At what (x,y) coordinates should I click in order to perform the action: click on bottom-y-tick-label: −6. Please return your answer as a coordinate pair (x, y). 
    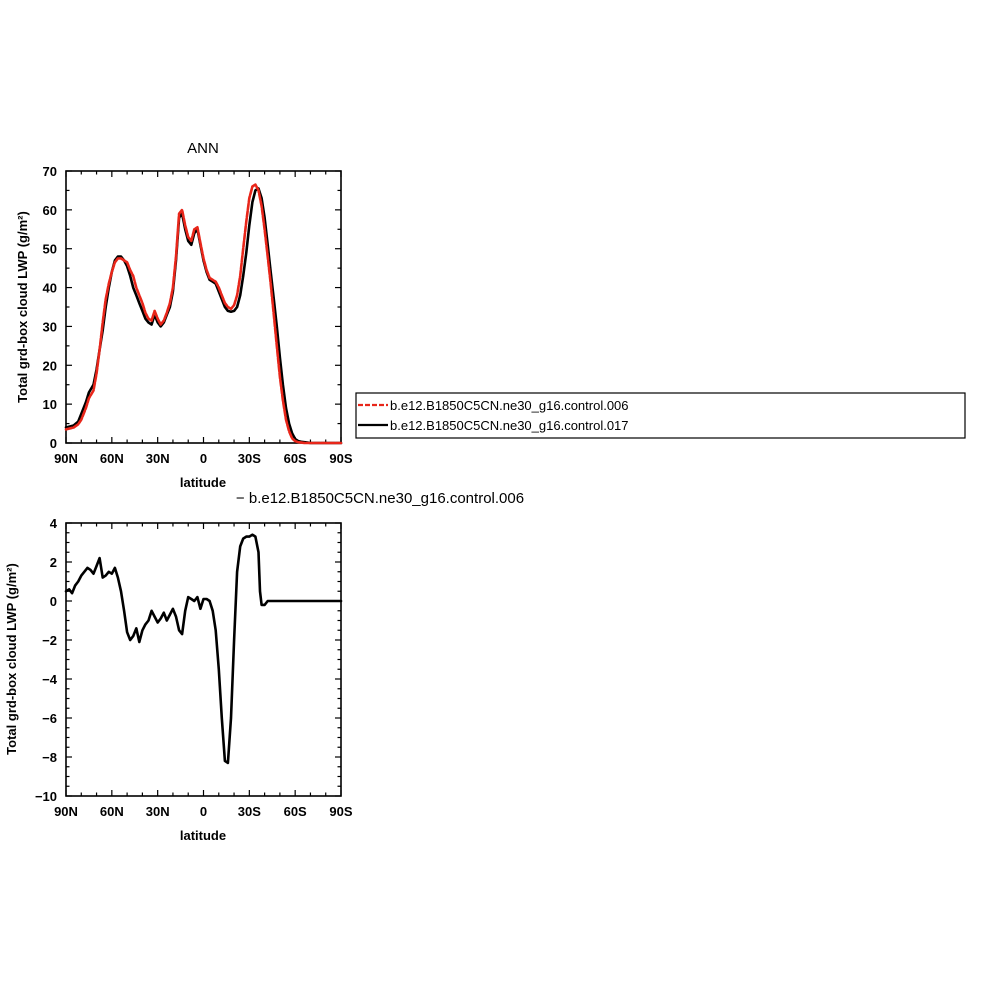
    Looking at the image, I should click on (49, 718).